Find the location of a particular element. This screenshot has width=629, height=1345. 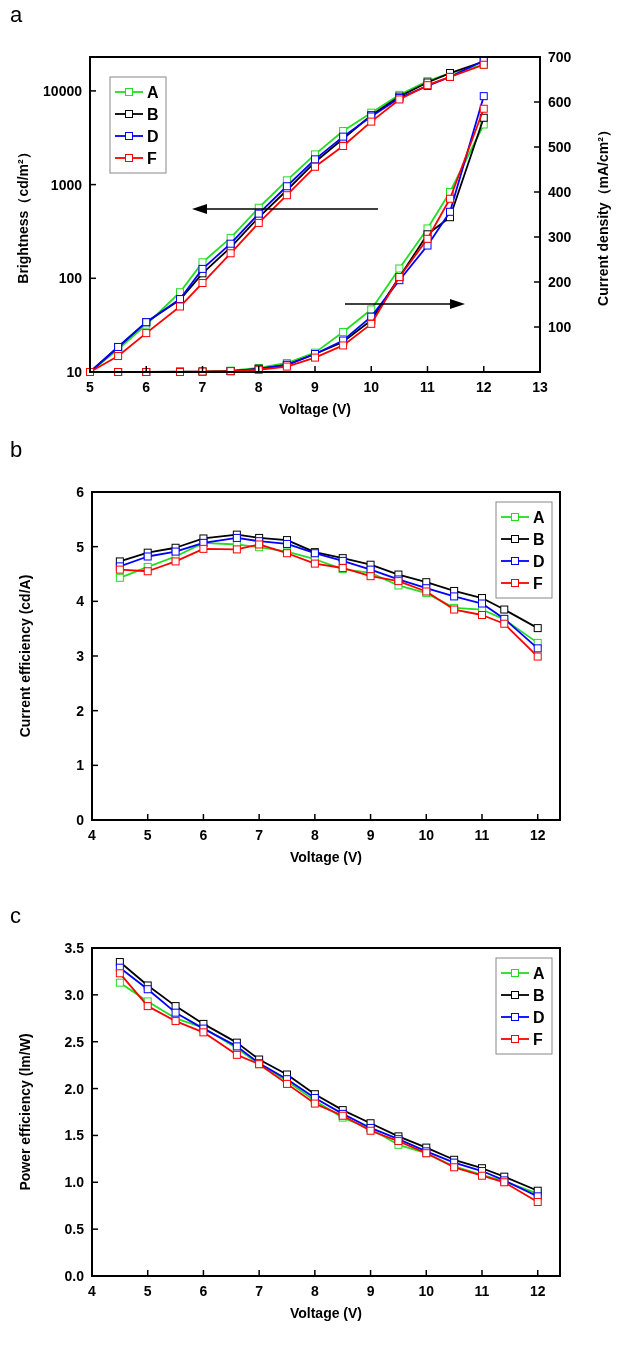

y-tick-label: 3.0 is located at coordinates (74, 994).